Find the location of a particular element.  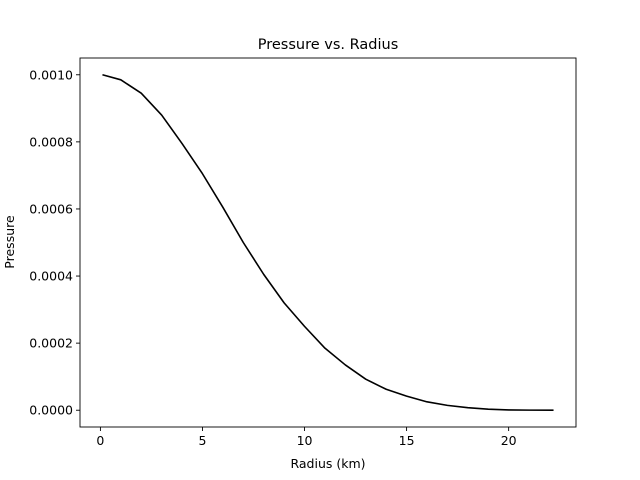

x-tick-label-0: 0 is located at coordinates (100, 440).